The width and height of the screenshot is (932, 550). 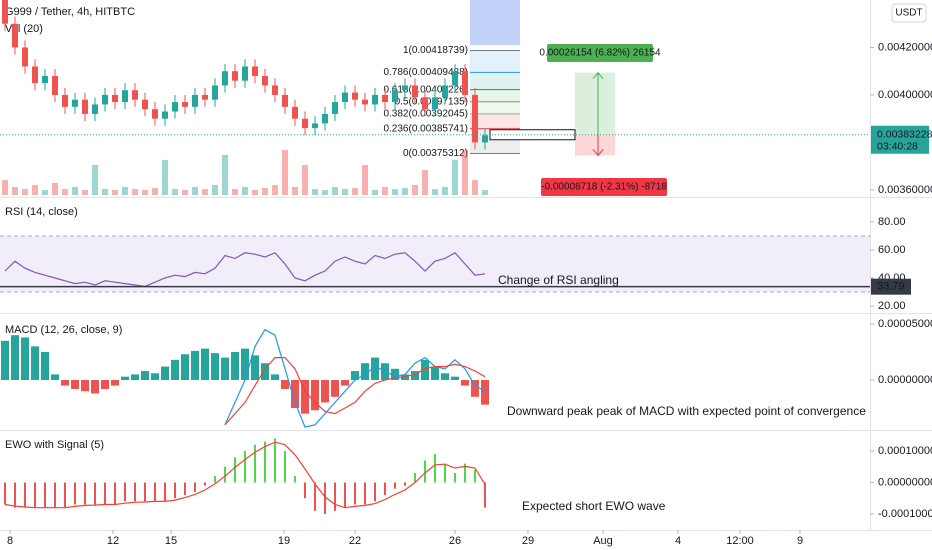 What do you see at coordinates (24, 29) in the screenshot?
I see `volume-title: Vol (20)` at bounding box center [24, 29].